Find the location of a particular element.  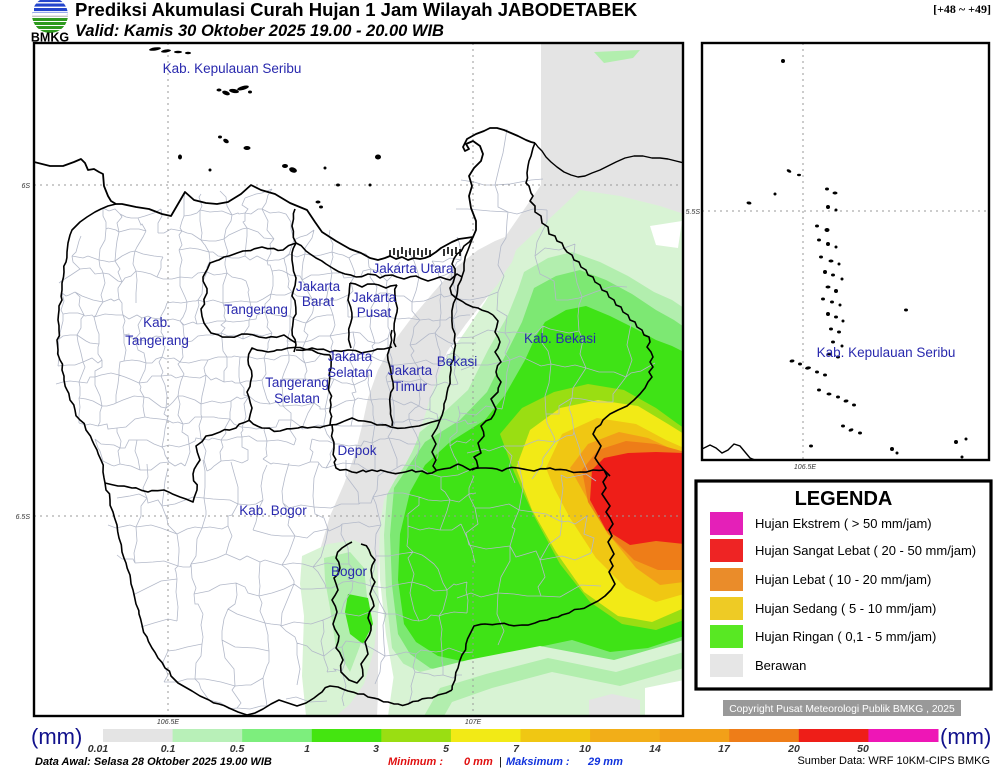

svg-text: BMKG is located at coordinates (50, 38).